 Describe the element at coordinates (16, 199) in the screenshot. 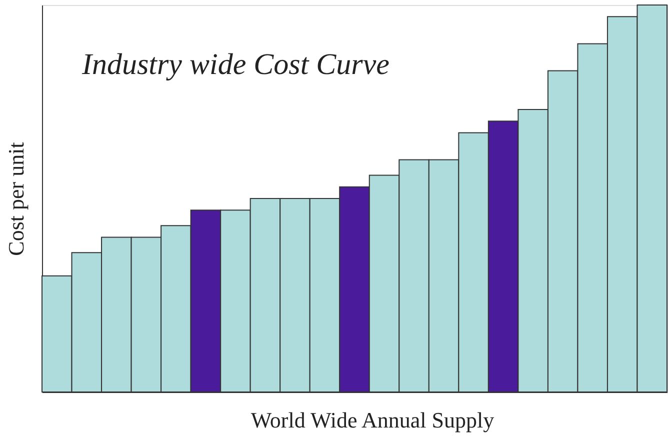

I see `y-axis-title: Cost per unit` at that location.